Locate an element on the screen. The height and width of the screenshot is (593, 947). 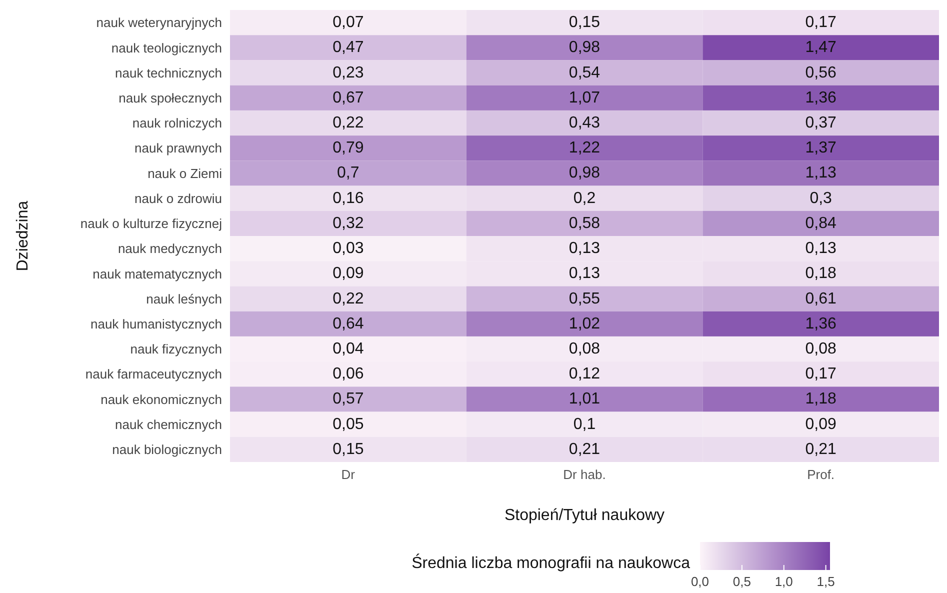
y-tick-label: nauk weterynaryjnych is located at coordinates (159, 22).